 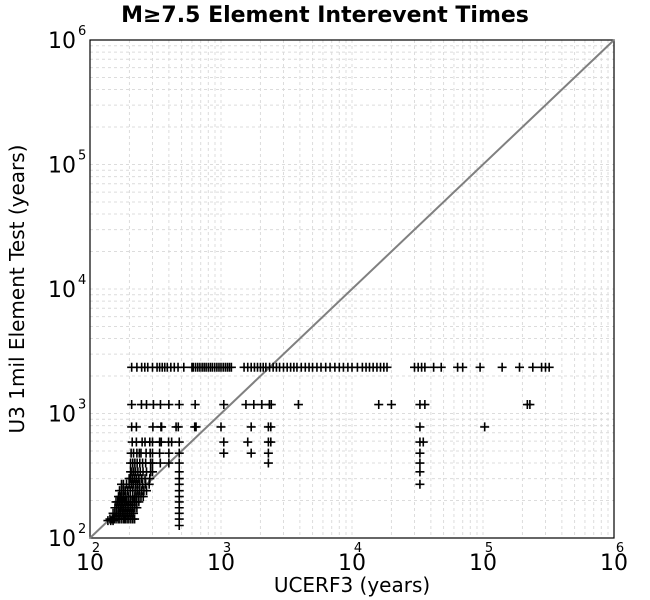 I want to click on y-tick-exponent: 5, so click(x=82, y=156).